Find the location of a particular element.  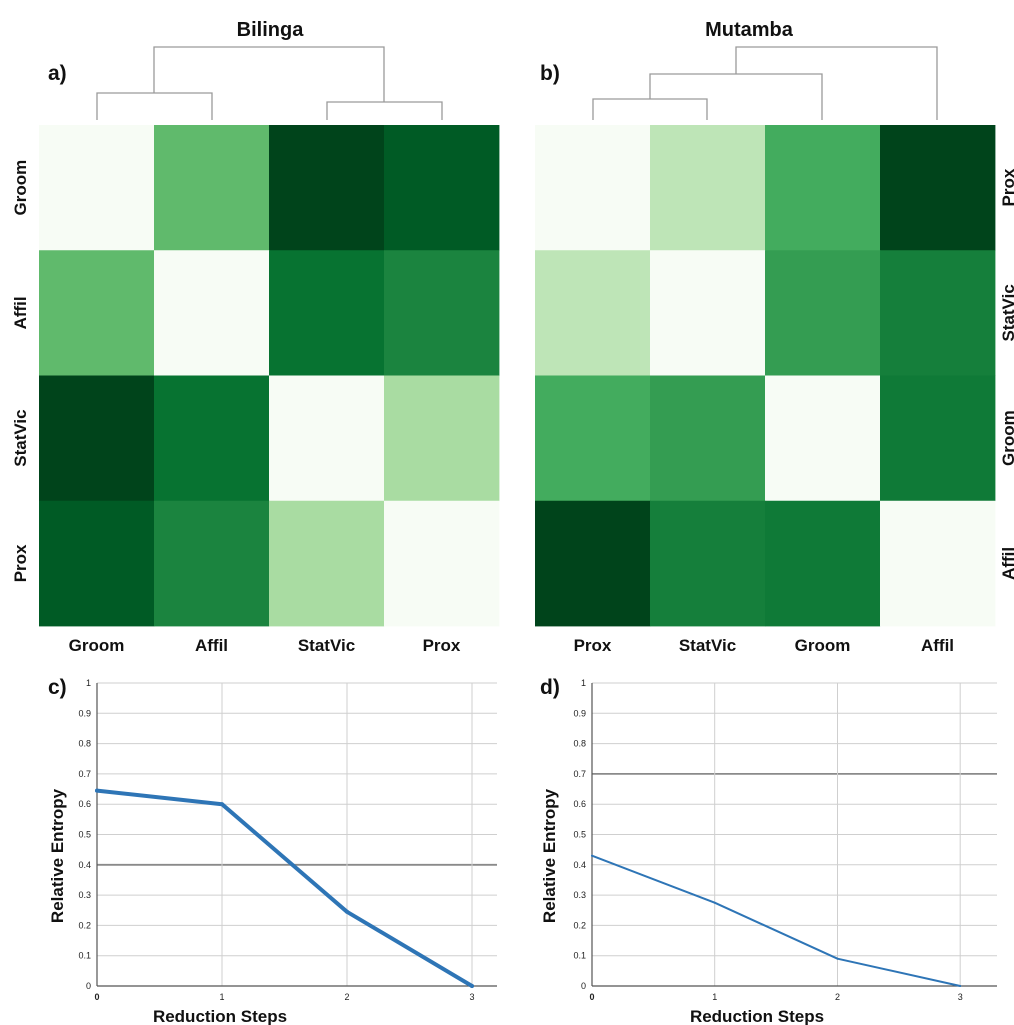

dendrogram is located at coordinates (765, 83).